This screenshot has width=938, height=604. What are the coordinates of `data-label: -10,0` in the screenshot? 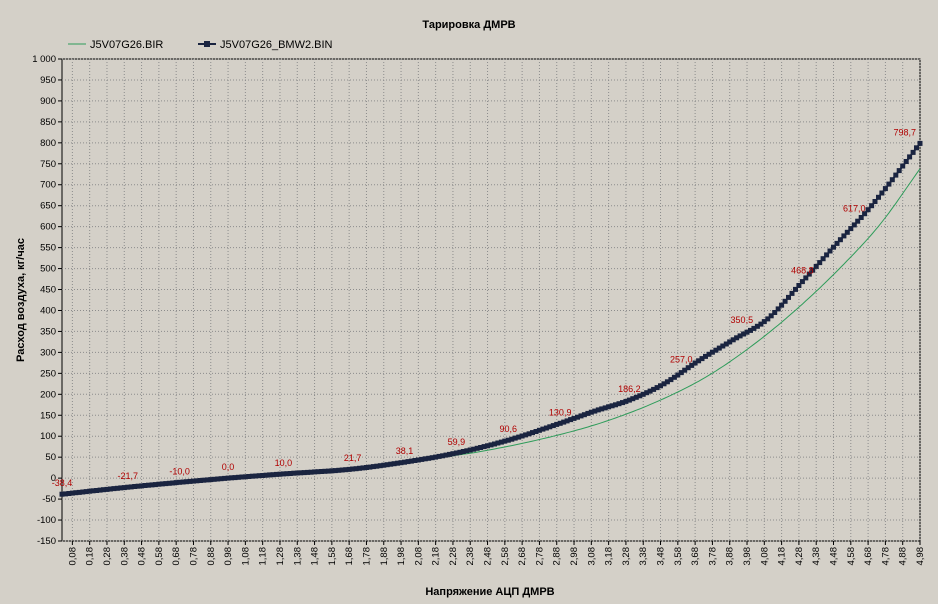 It's located at (179, 471).